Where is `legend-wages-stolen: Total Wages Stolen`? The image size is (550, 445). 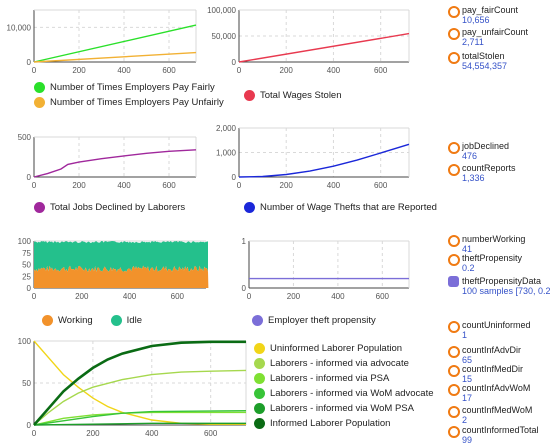 legend-wages-stolen: Total Wages Stolen is located at coordinates (293, 95).